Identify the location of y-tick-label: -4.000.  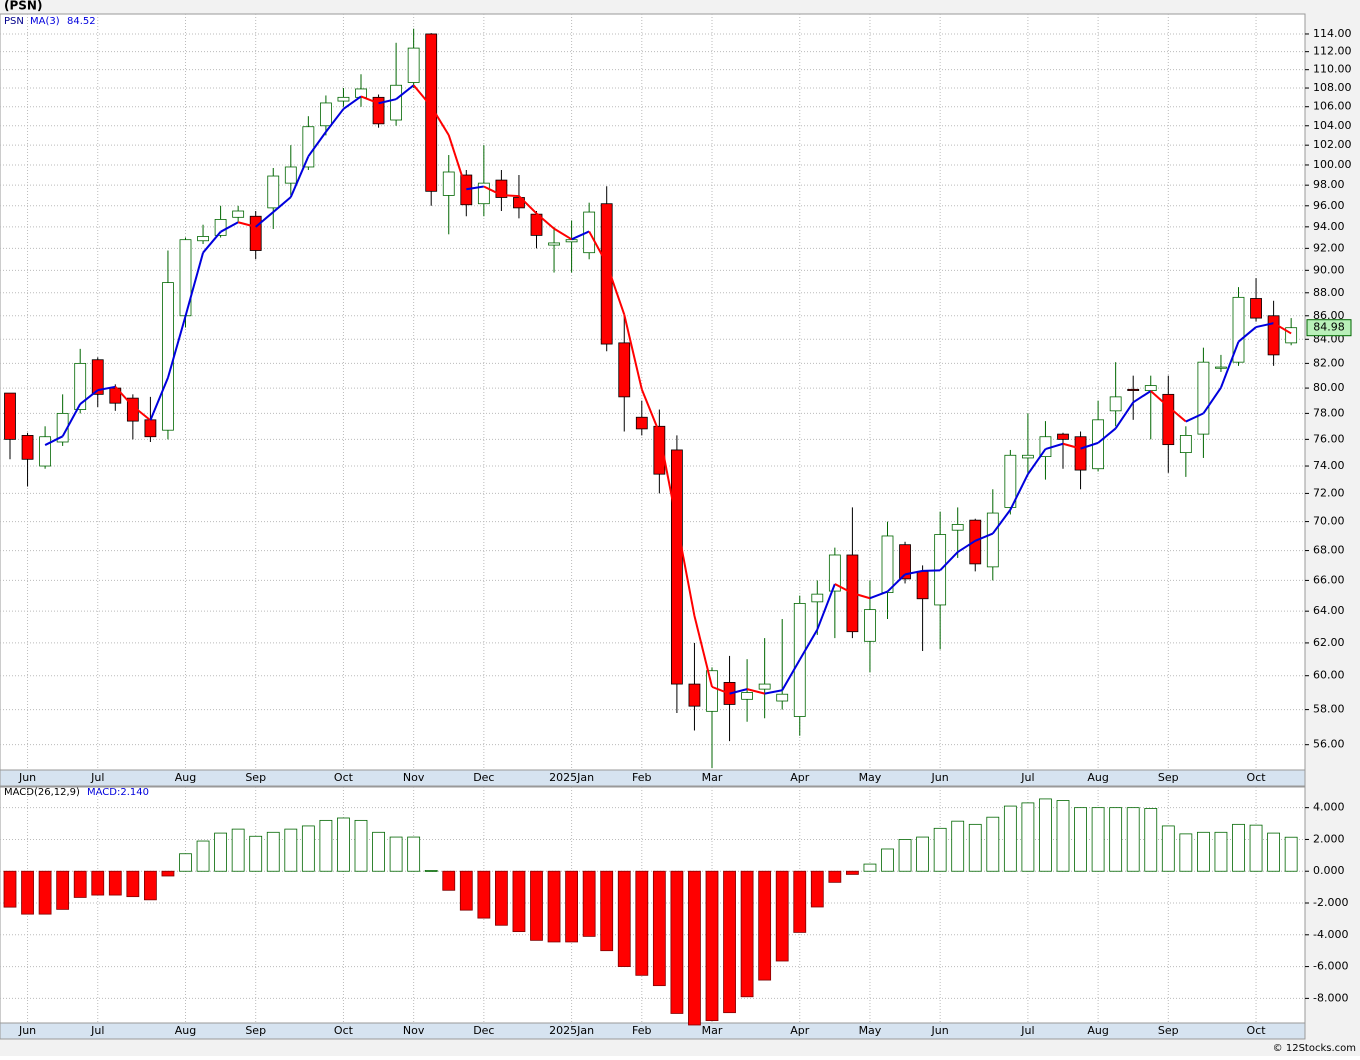
(1330, 934).